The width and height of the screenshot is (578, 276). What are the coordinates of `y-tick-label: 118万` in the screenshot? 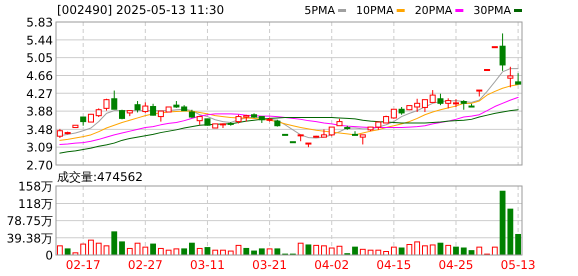 It's located at (35, 203).